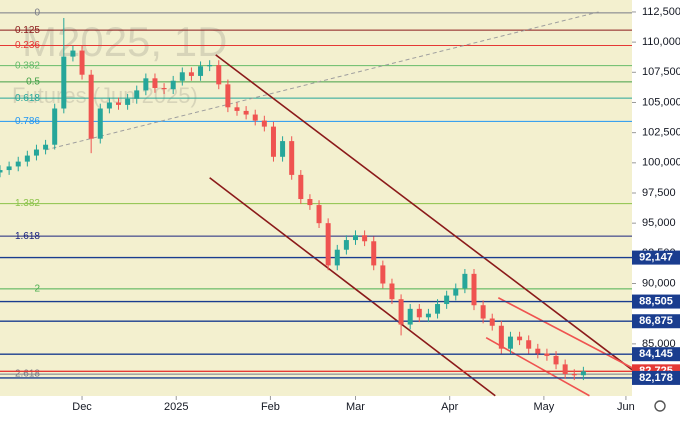 The width and height of the screenshot is (680, 423). Describe the element at coordinates (27, 121) in the screenshot. I see `fib-label: 0.786` at that location.